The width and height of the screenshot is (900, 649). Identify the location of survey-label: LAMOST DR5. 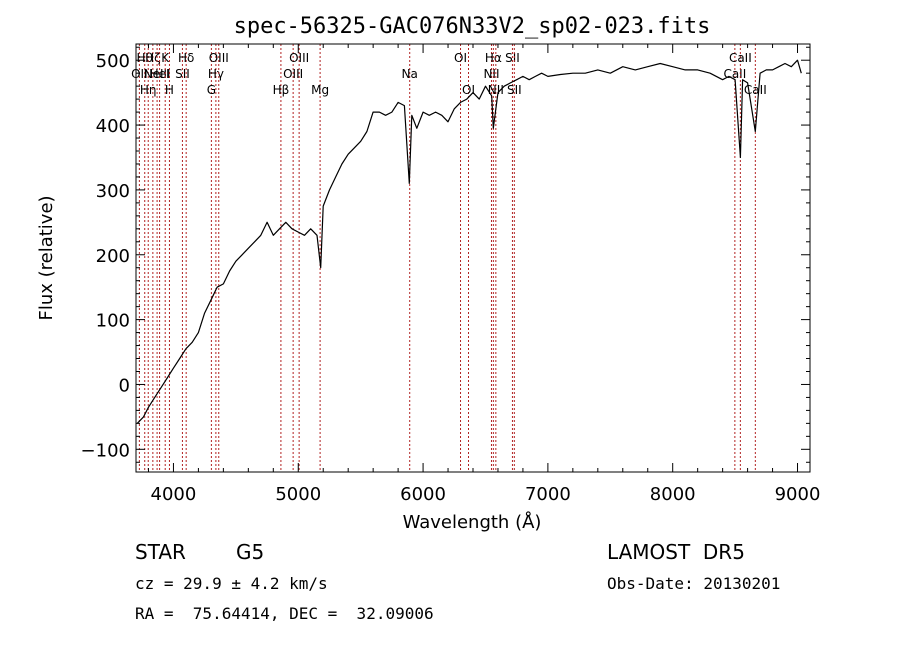
(676, 552).